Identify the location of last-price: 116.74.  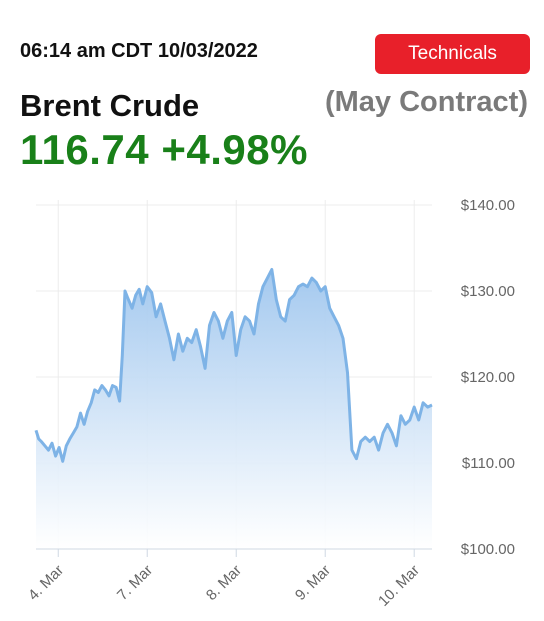
(85, 149).